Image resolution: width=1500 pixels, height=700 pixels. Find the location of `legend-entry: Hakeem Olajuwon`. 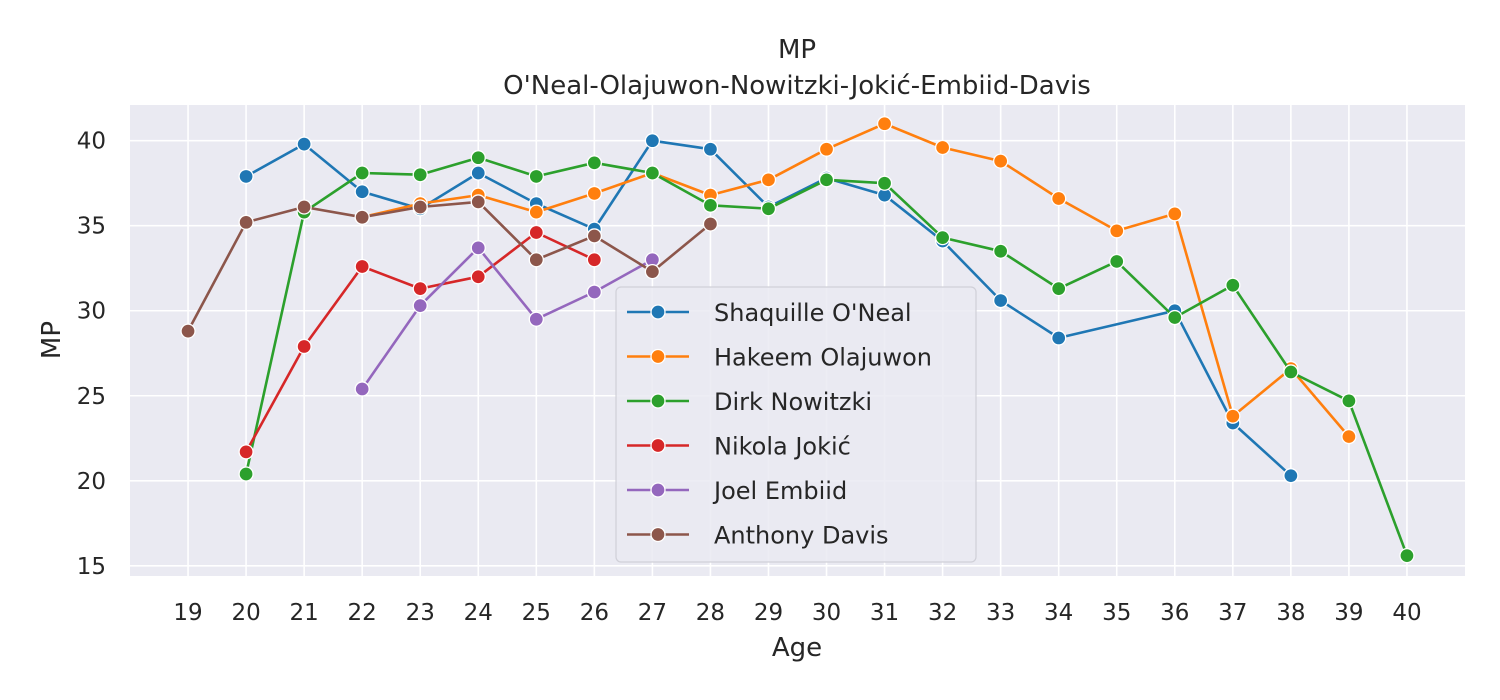

legend-entry: Hakeem Olajuwon is located at coordinates (779, 358).